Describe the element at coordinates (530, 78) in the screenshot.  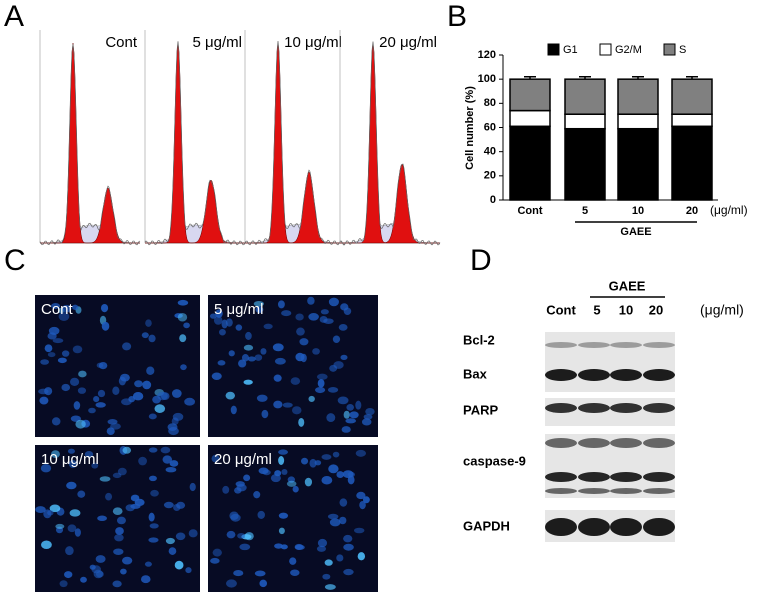
I see `error-bar` at that location.